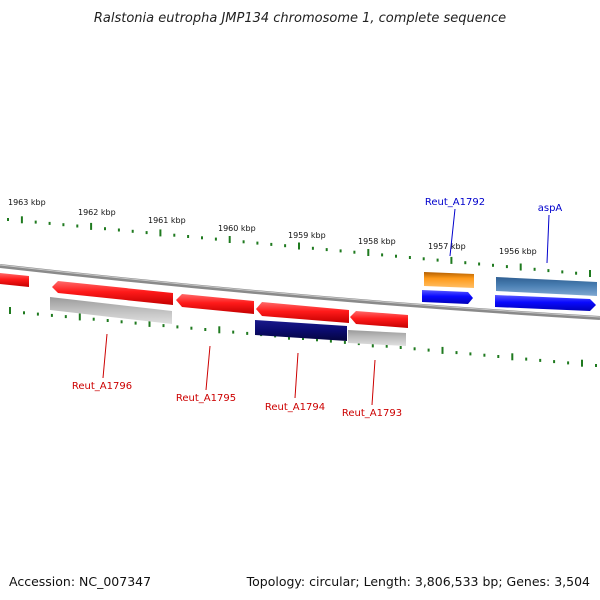 This screenshot has width=600, height=600. Describe the element at coordinates (307, 235) in the screenshot. I see `scale-label-1959: 1959 kbp` at that location.